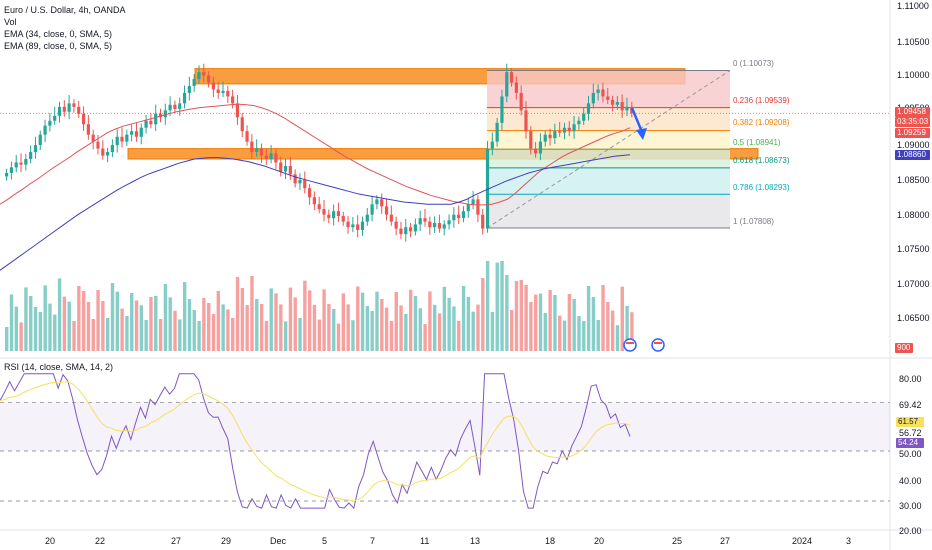 This screenshot has width=932, height=550. What do you see at coordinates (802, 541) in the screenshot?
I see `time-label: 2024` at bounding box center [802, 541].